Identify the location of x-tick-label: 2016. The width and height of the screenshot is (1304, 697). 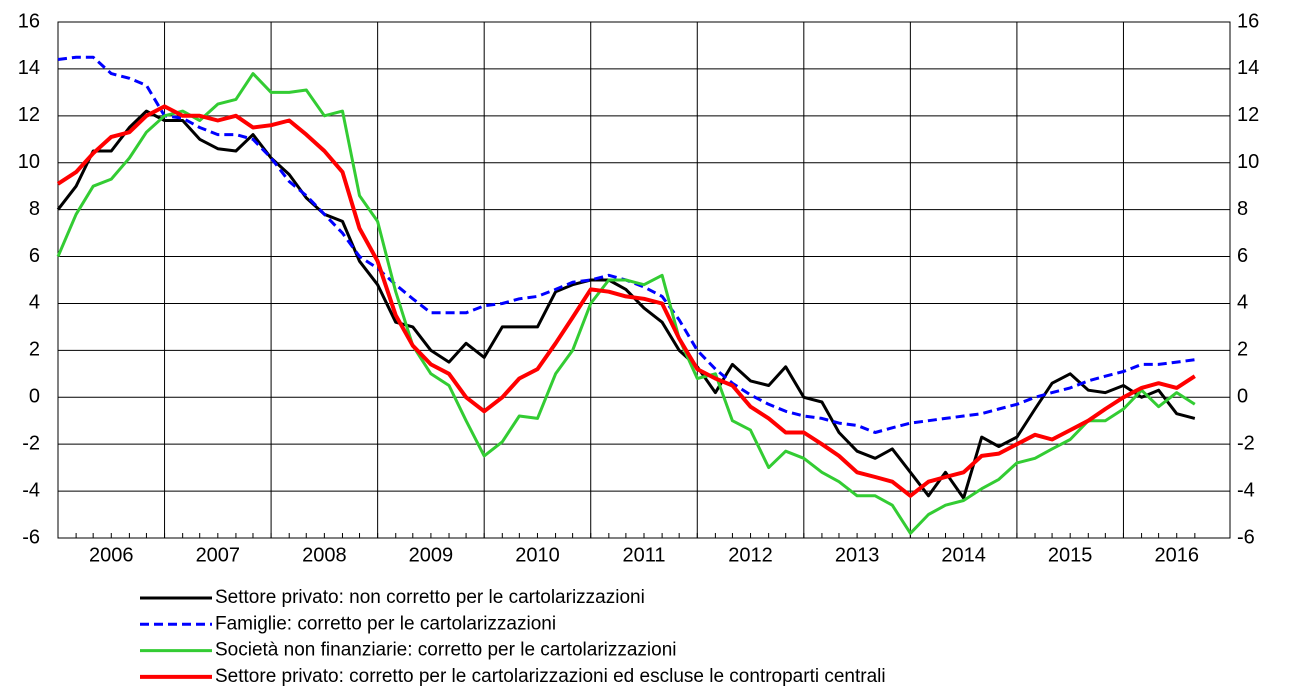
(1176, 555).